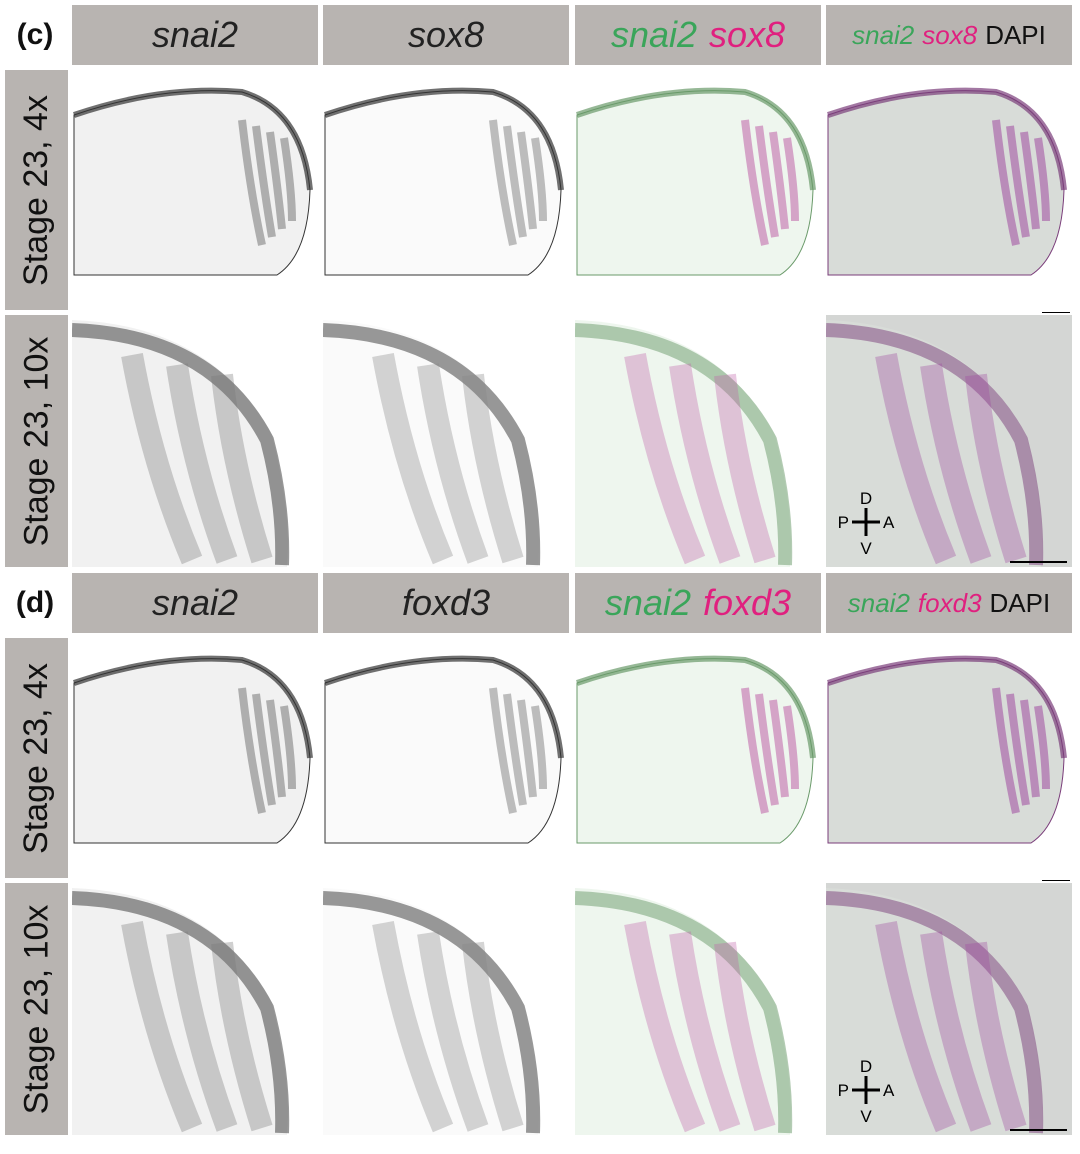 This screenshot has width=1080, height=1154. What do you see at coordinates (698, 603) in the screenshot?
I see `column-header: snai2 foxd3` at bounding box center [698, 603].